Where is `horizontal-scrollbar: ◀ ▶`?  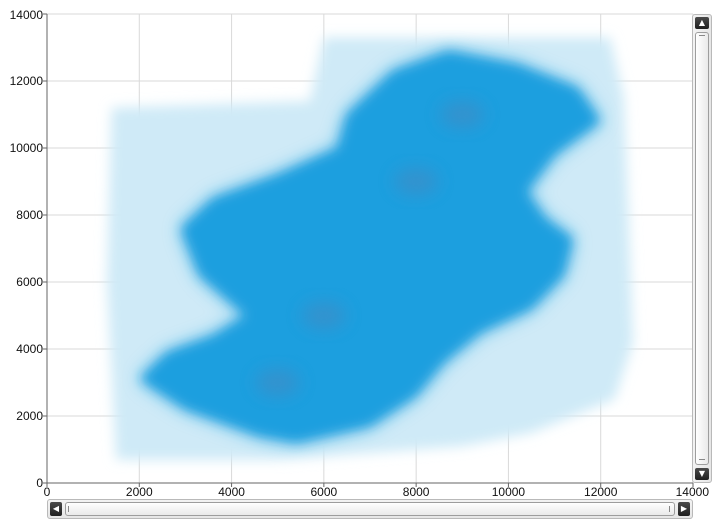 horizontal-scrollbar: ◀ ▶ is located at coordinates (370, 509).